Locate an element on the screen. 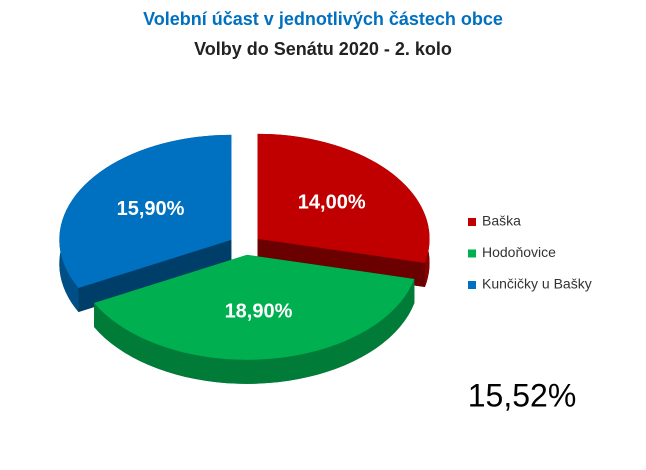  legend-label: Kunčičky u Bašky is located at coordinates (537, 284).